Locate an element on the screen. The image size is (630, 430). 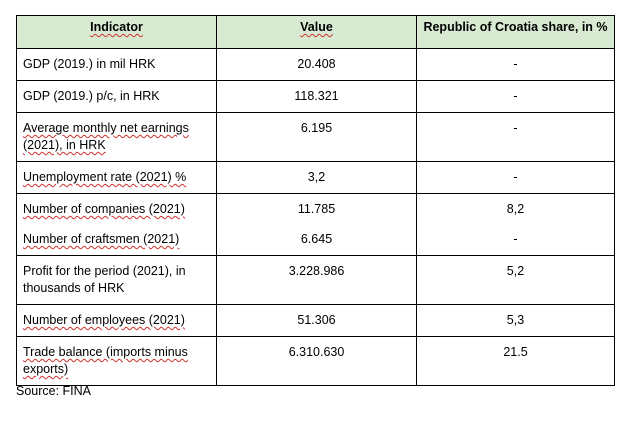
table-row: GDP (2019.) in mil HRK 20.408 - is located at coordinates (315, 64).